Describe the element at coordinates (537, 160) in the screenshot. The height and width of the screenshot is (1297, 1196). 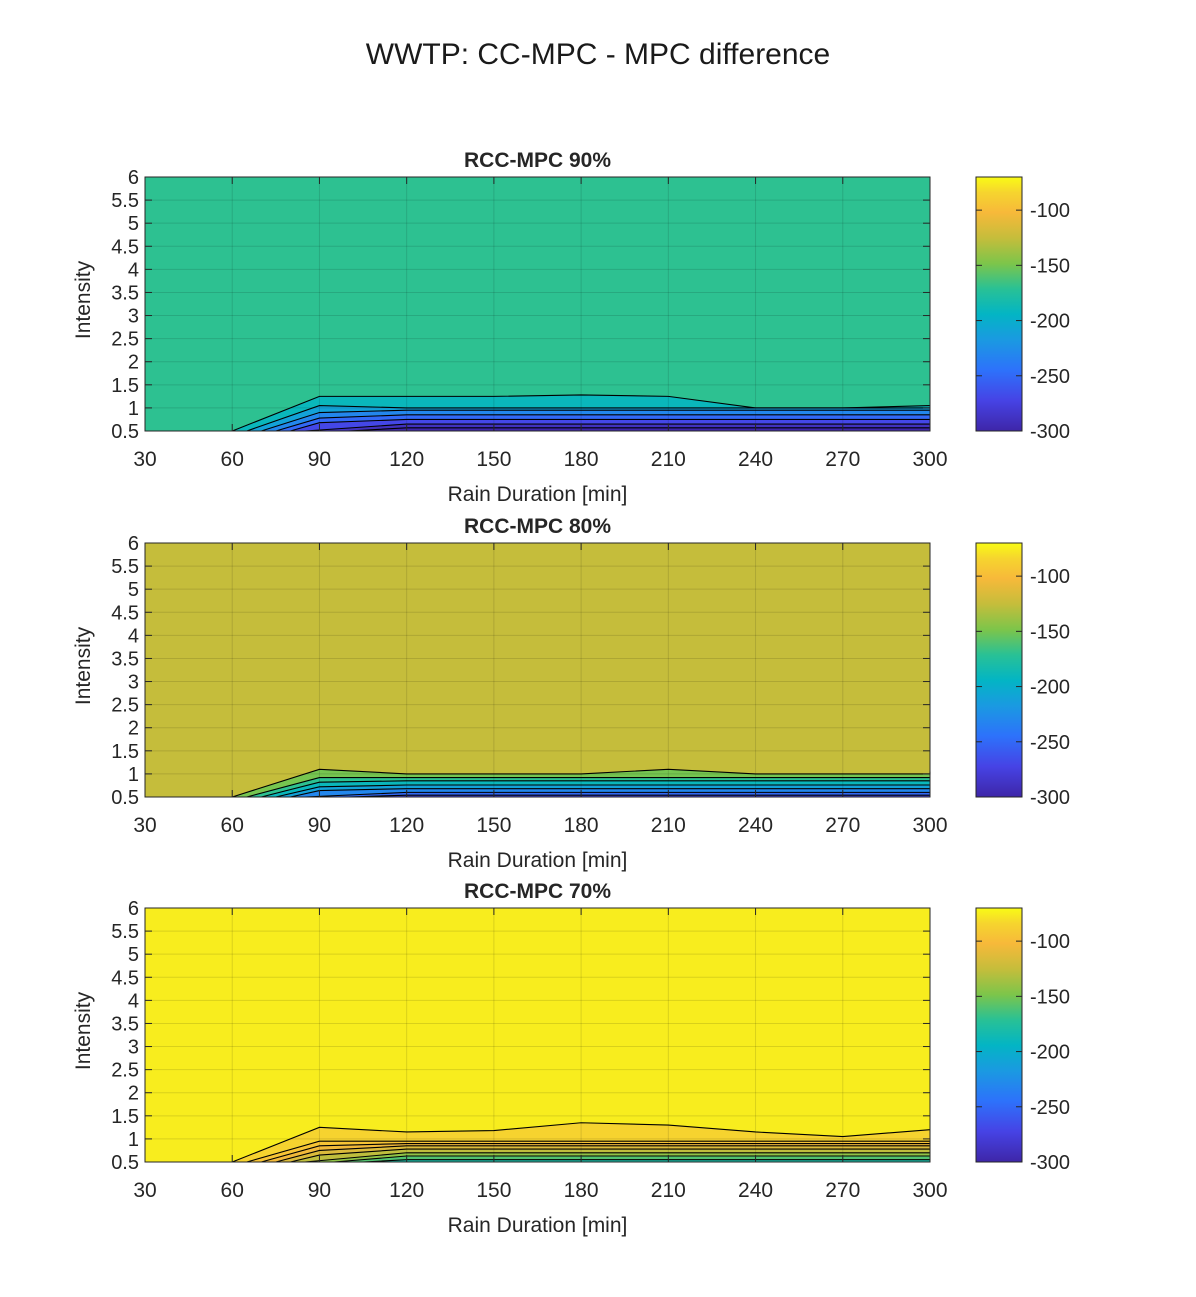
I see `subplot-title: RCC-MPC 90%` at that location.